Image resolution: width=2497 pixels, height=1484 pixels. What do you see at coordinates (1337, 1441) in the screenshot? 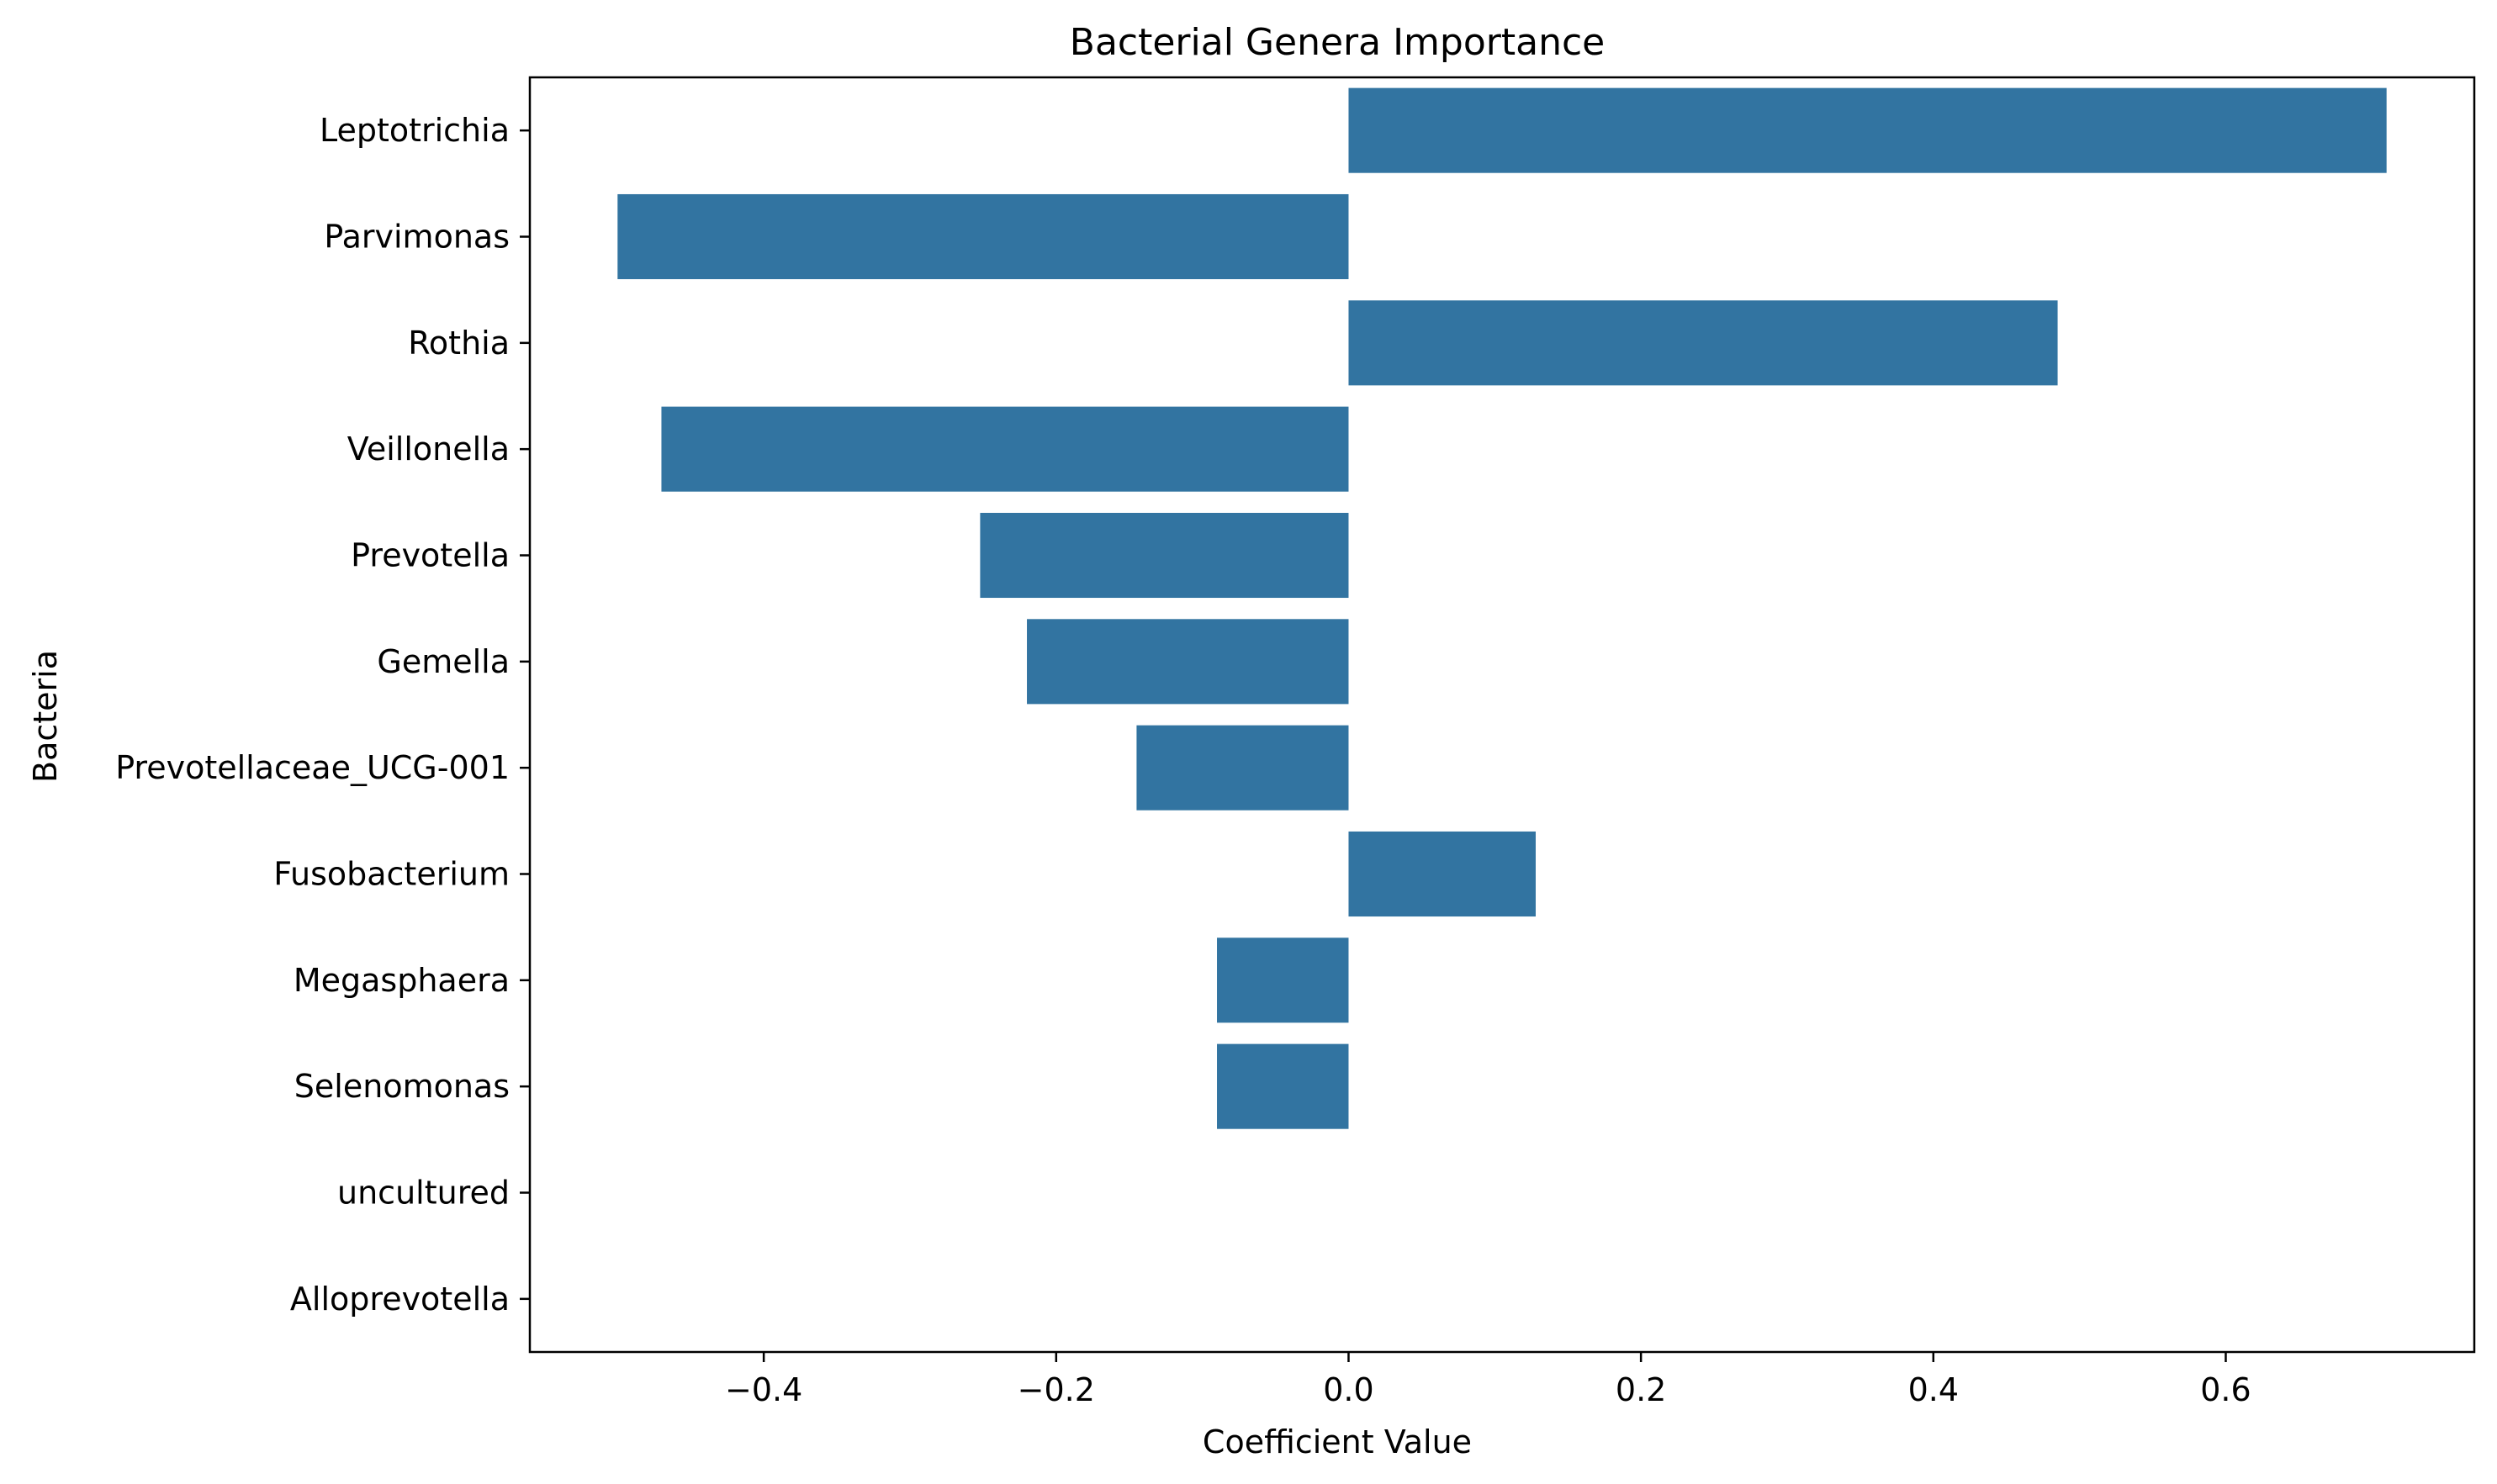
I see `x-axis-label: Coefficient Value` at bounding box center [1337, 1441].